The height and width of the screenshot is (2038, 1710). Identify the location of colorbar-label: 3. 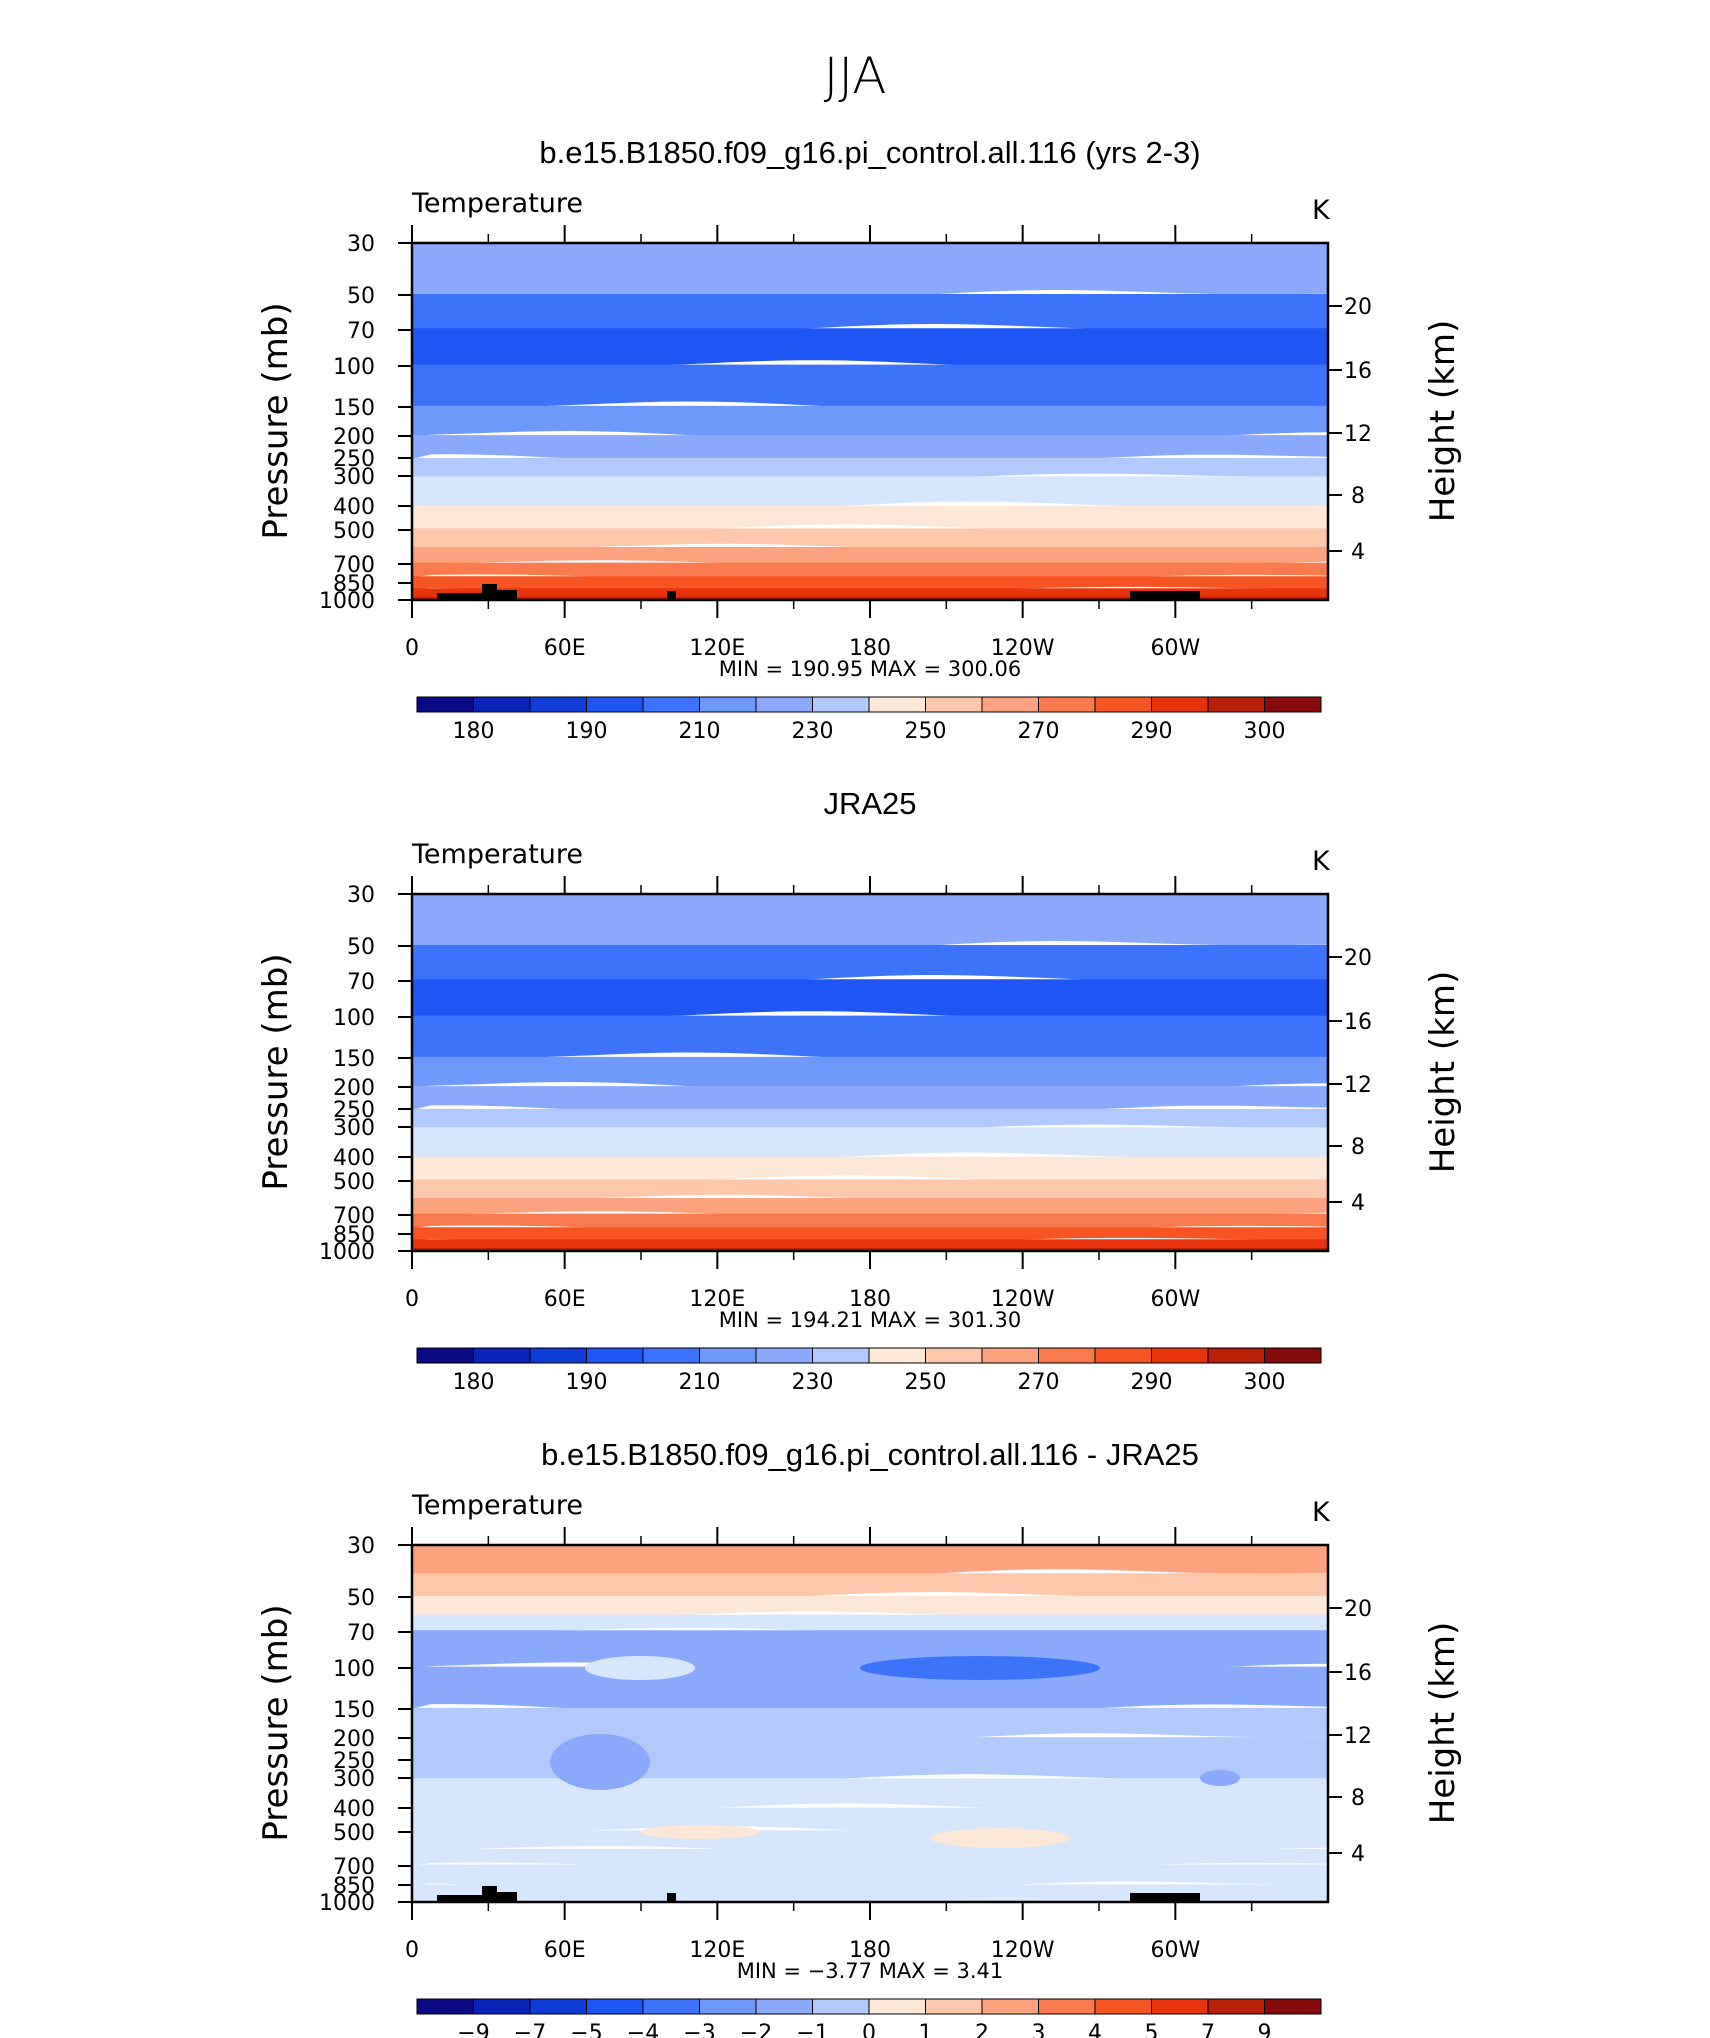
(1039, 2029).